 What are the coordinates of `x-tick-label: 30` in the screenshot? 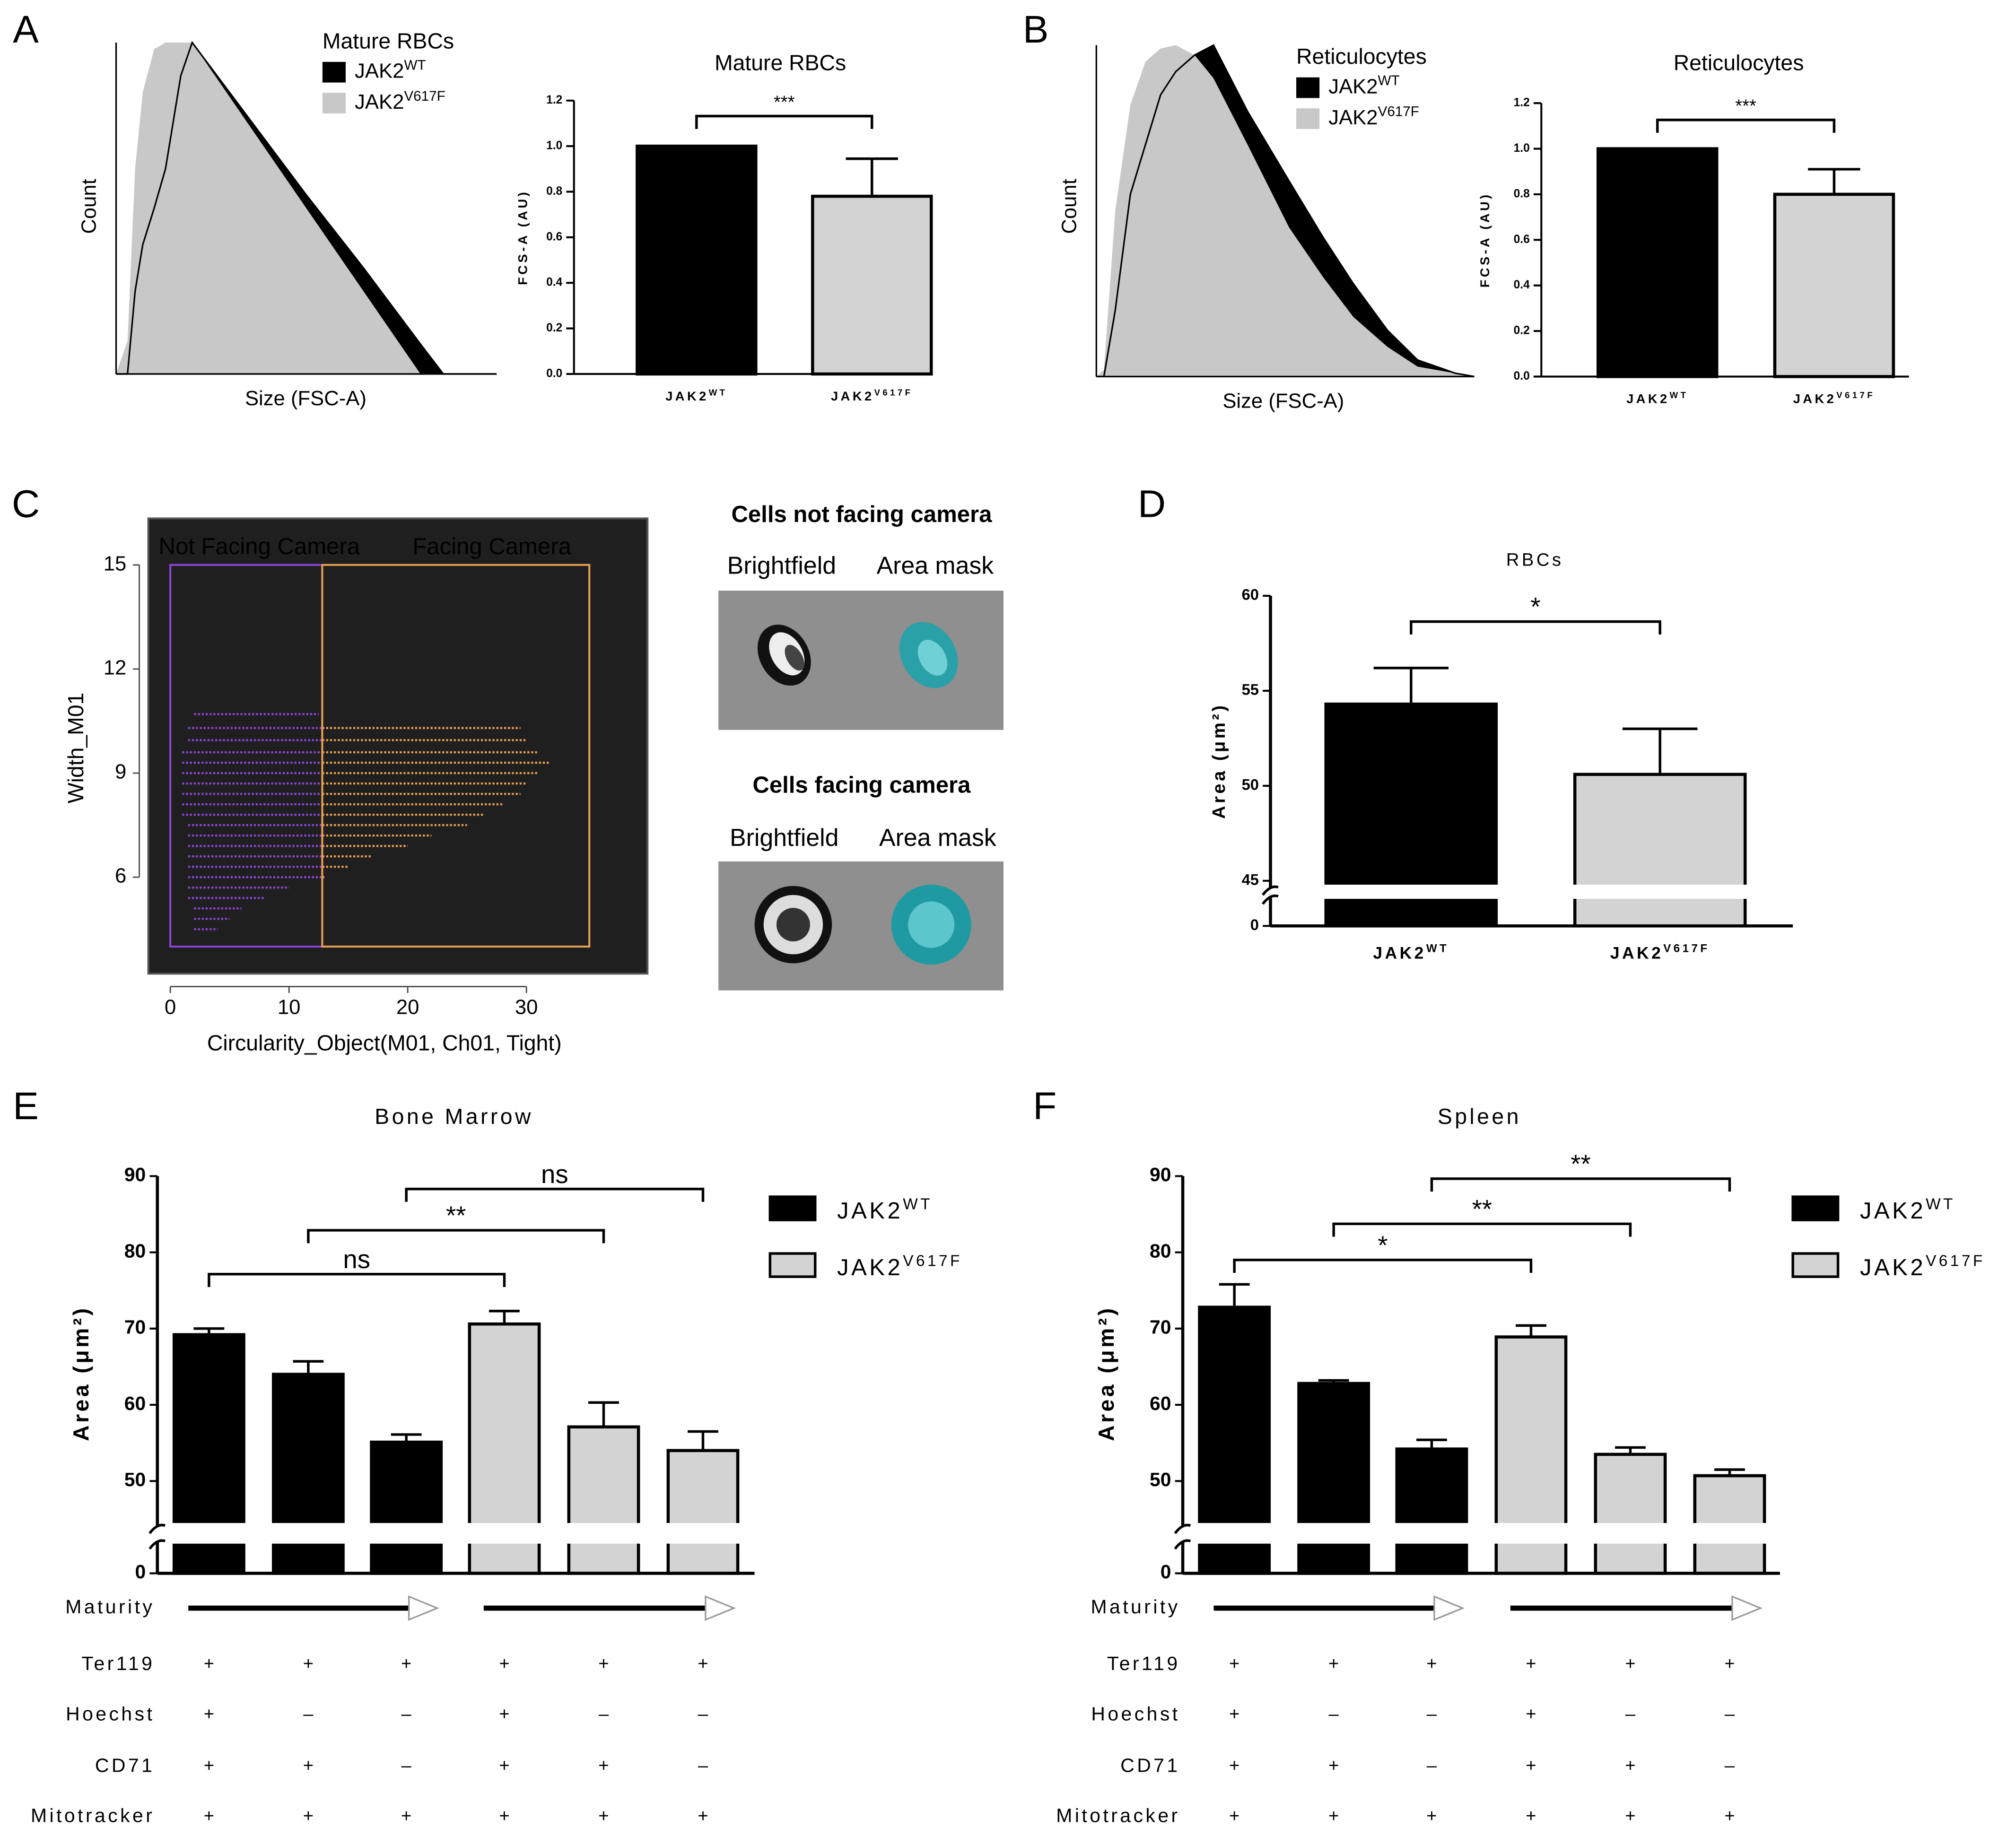 It's located at (526, 1007).